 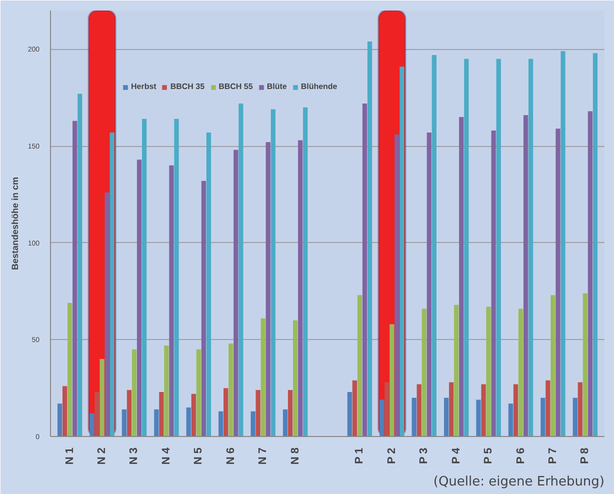 What do you see at coordinates (263, 456) in the screenshot?
I see `x-tick-label: N 7` at bounding box center [263, 456].